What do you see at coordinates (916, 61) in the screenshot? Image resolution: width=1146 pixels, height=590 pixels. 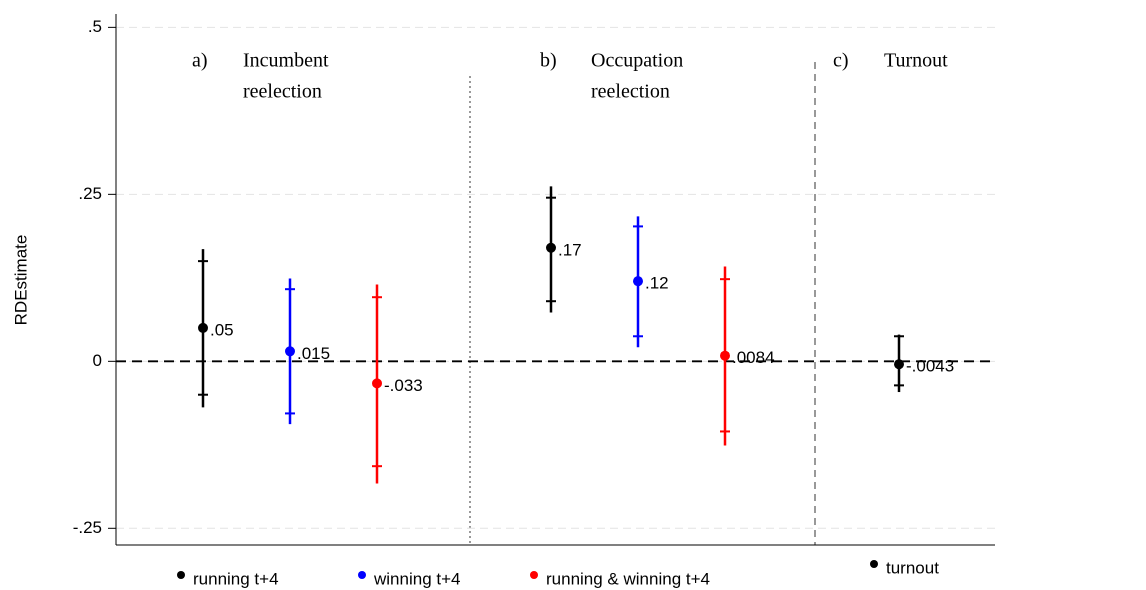 I see `panel-title: Turnout` at bounding box center [916, 61].